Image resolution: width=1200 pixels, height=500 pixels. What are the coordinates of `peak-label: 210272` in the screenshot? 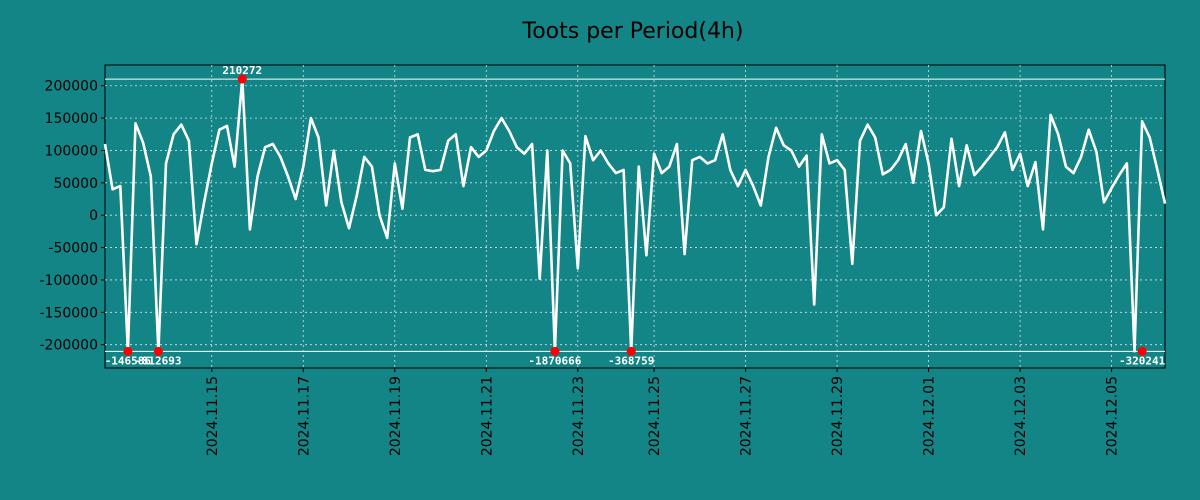 It's located at (242, 70).